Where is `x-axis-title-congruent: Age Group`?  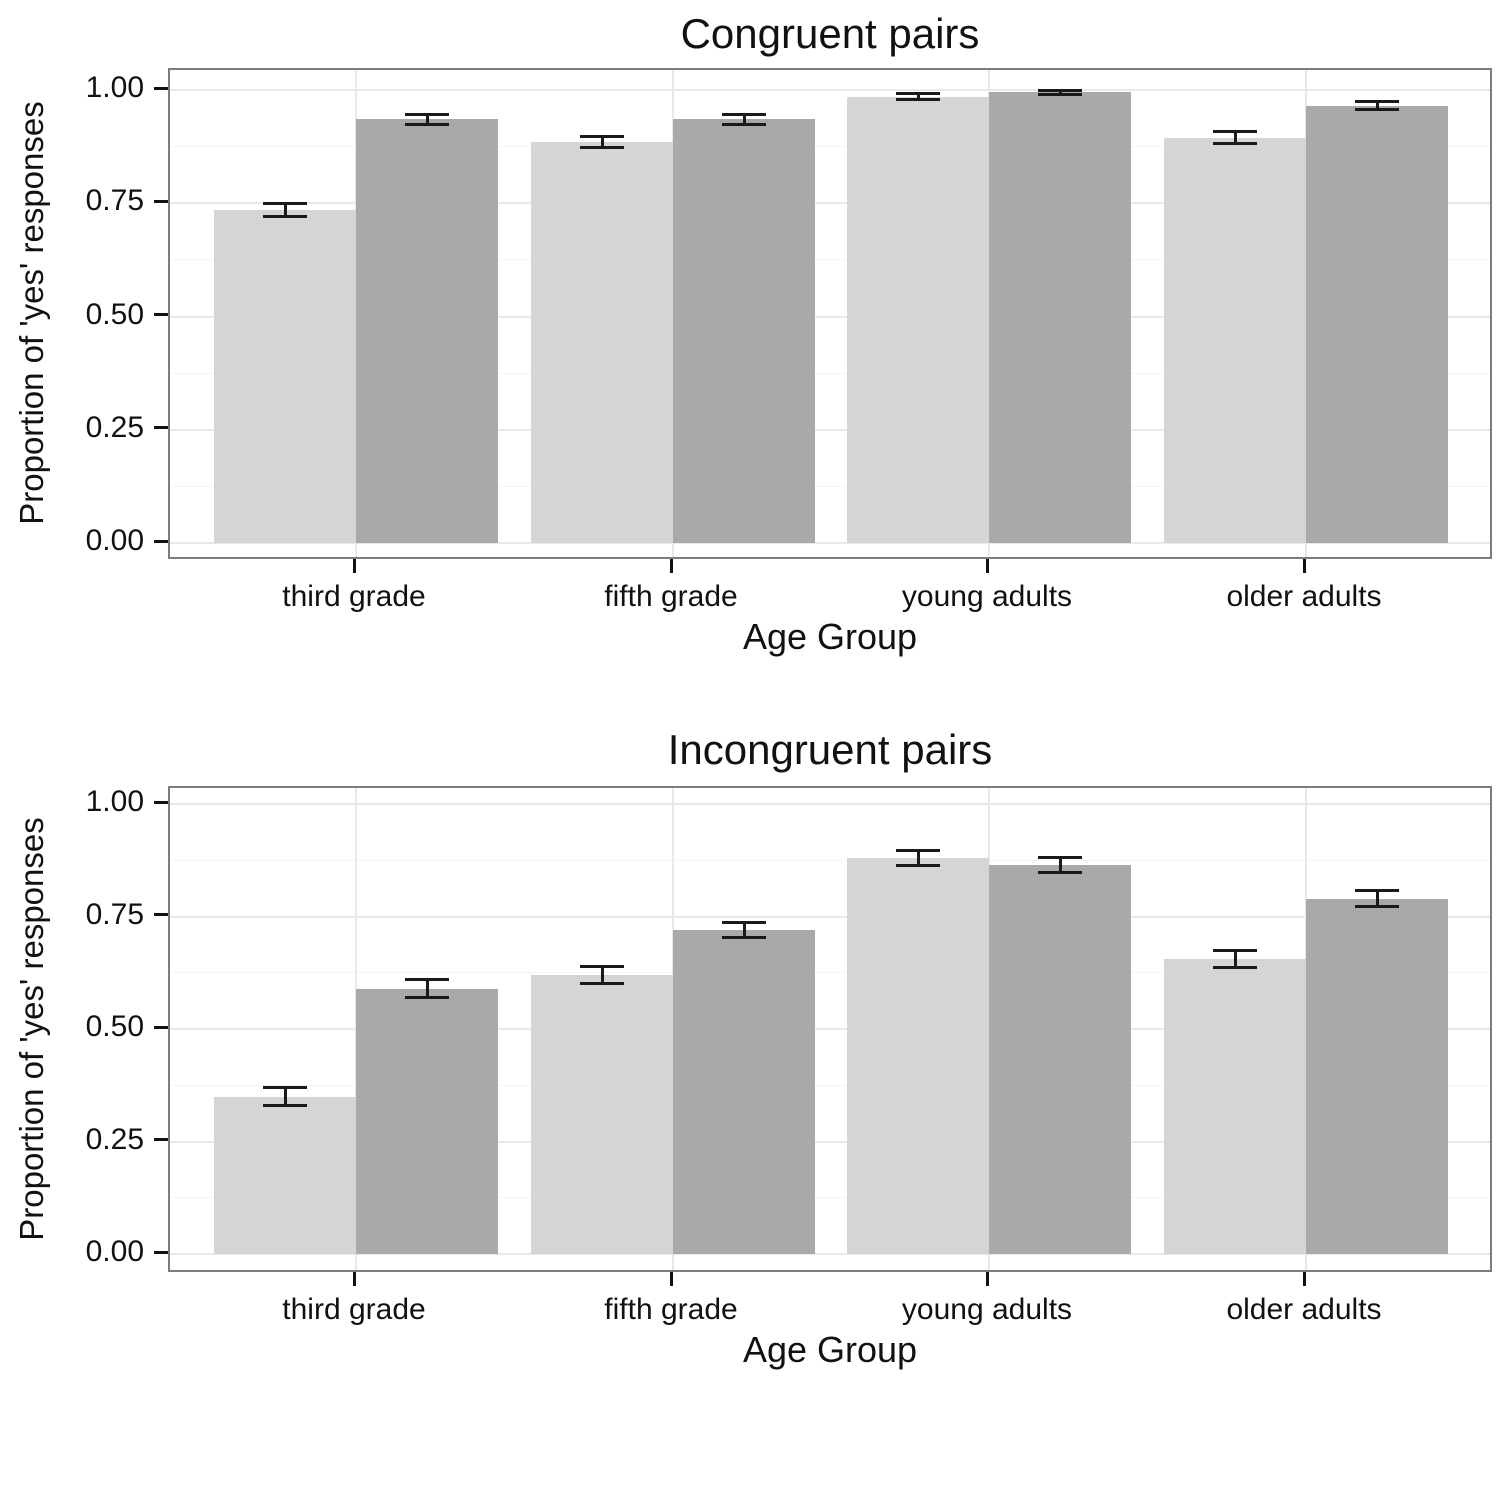 x-axis-title-congruent: Age Group is located at coordinates (830, 636).